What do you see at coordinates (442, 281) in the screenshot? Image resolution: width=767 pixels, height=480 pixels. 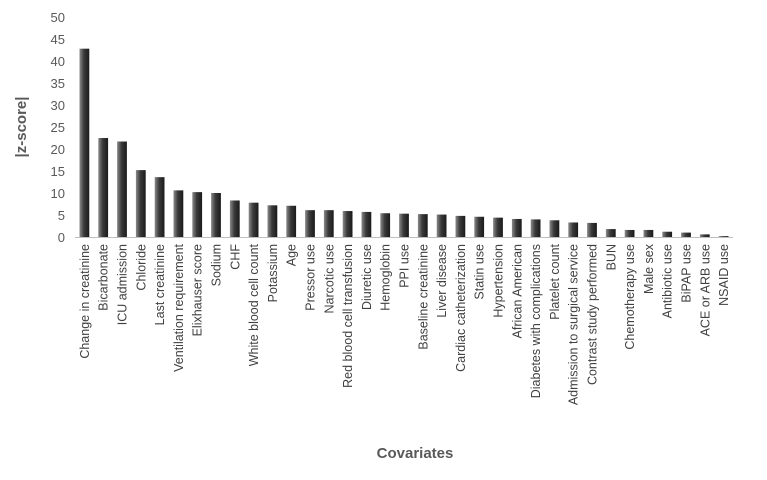 I see `x-category-label: Liver disease` at bounding box center [442, 281].